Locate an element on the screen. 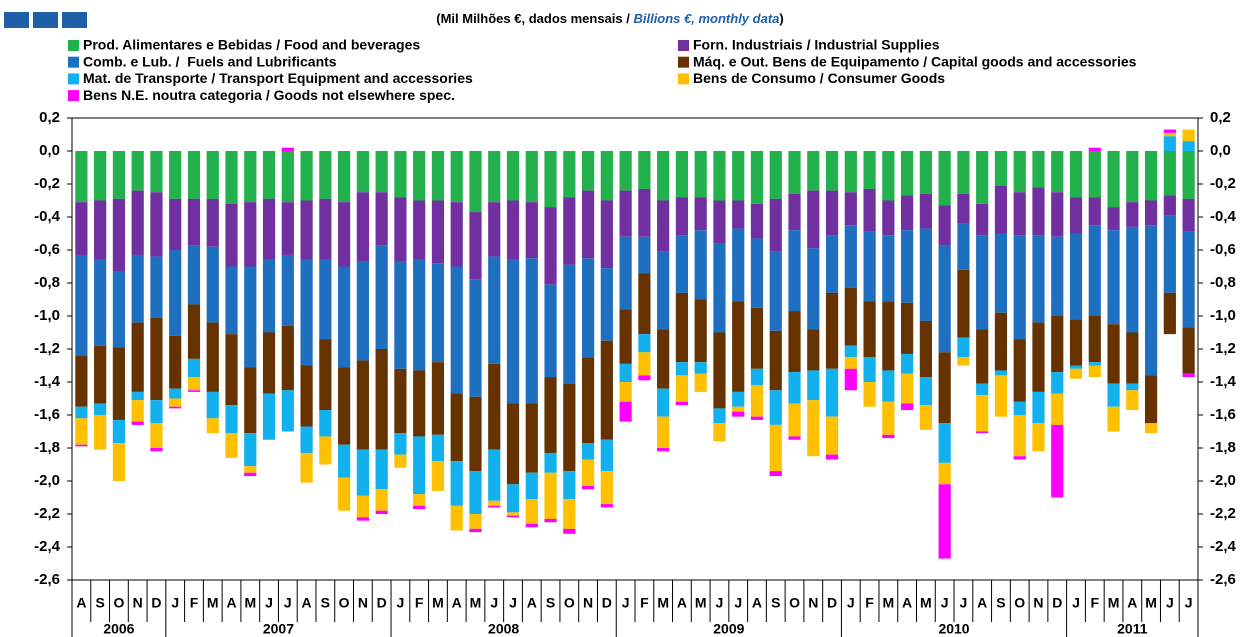 The image size is (1249, 637). year-label: 2006 is located at coordinates (118, 629).